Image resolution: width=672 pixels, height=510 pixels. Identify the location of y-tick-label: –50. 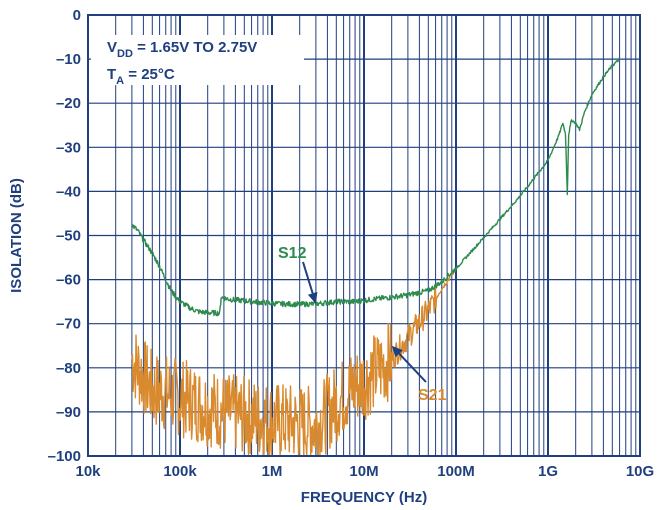
(68, 236).